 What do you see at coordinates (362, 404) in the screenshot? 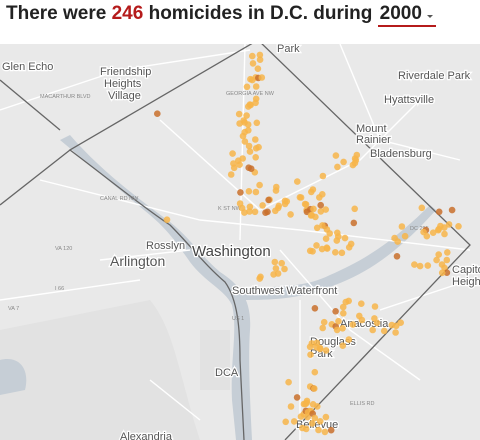
I see `road-label: ELLIS RD` at bounding box center [362, 404].